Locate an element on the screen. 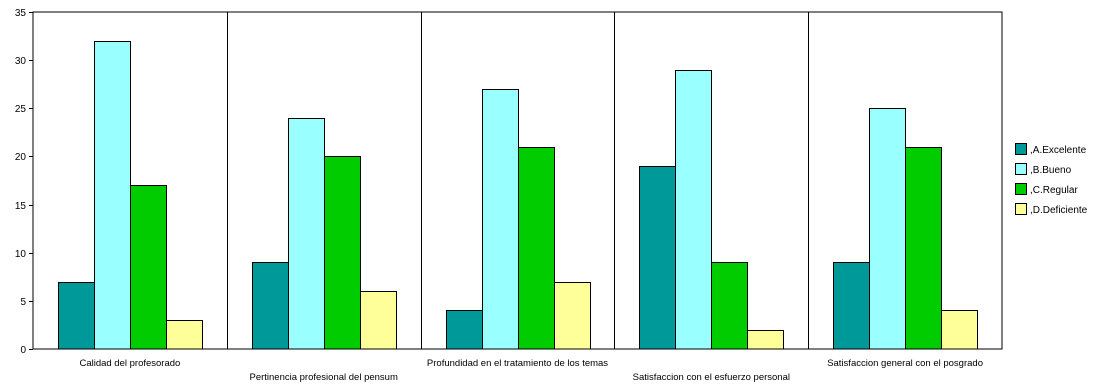 The image size is (1116, 388). legend-label: ,C.Regular is located at coordinates (1054, 190).